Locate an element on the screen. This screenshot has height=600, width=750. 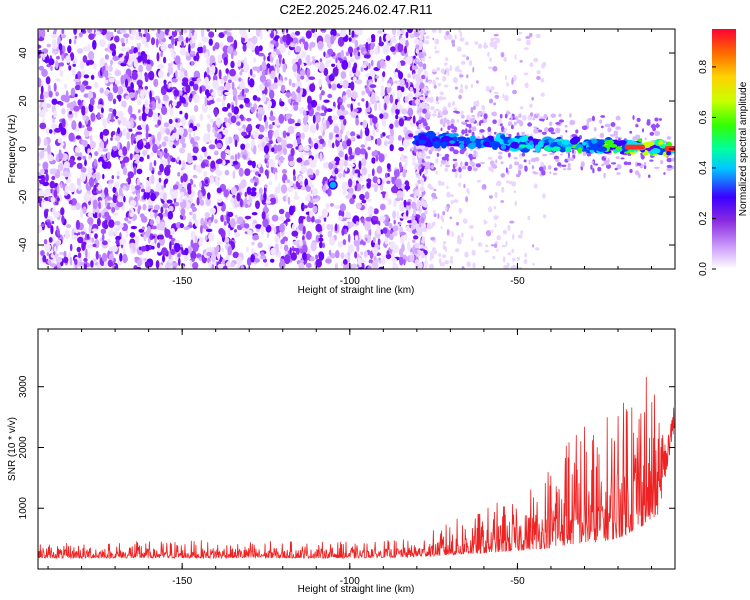
snr-x-tick-label: -50 is located at coordinates (517, 581).